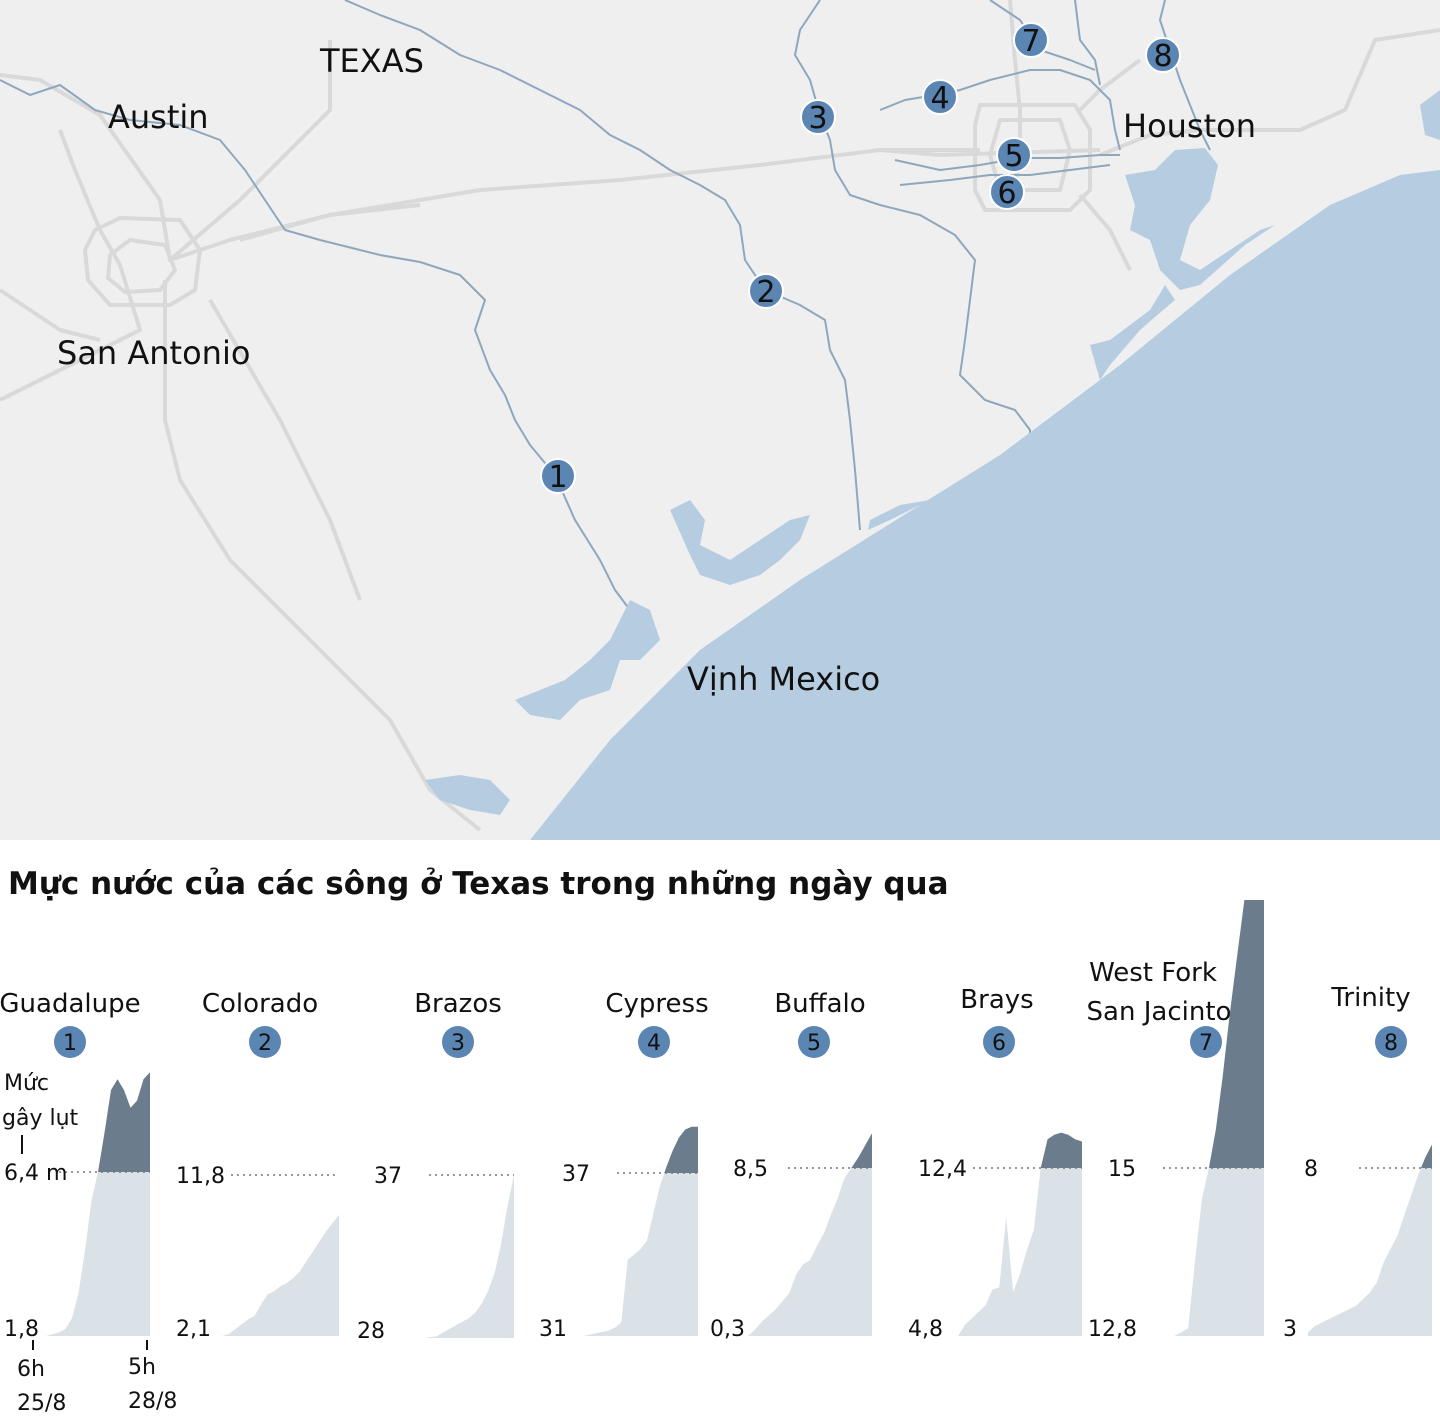 Image resolution: width=1440 pixels, height=1416 pixels. I want to click on river-badge-6: 6, so click(999, 1042).